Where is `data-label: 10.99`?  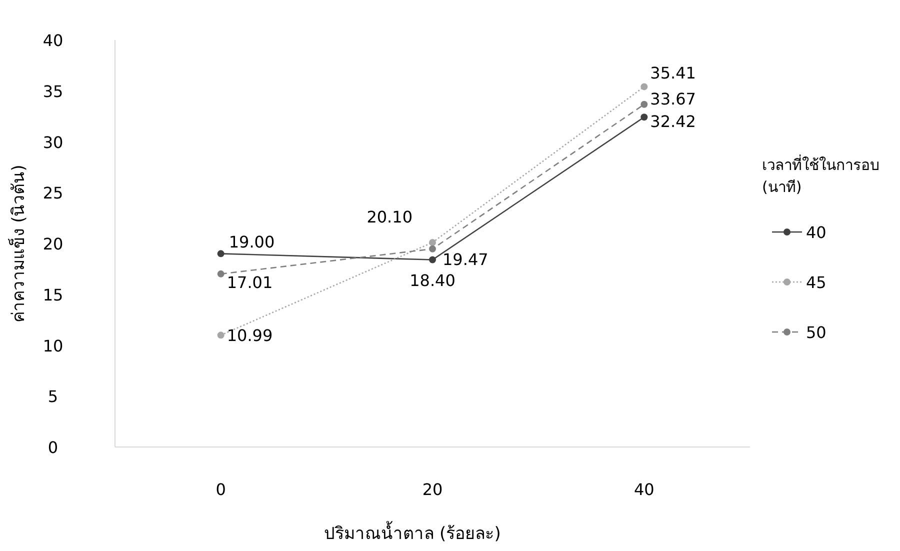
data-label: 10.99 is located at coordinates (249, 336).